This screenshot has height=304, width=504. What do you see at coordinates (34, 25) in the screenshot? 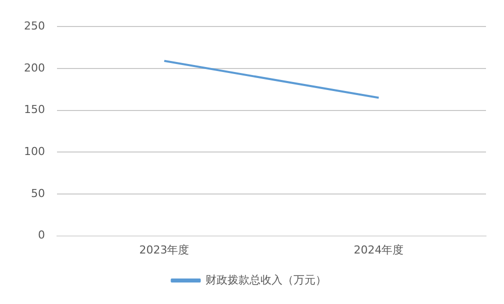
I see `y-tick-label: 250` at bounding box center [34, 25].